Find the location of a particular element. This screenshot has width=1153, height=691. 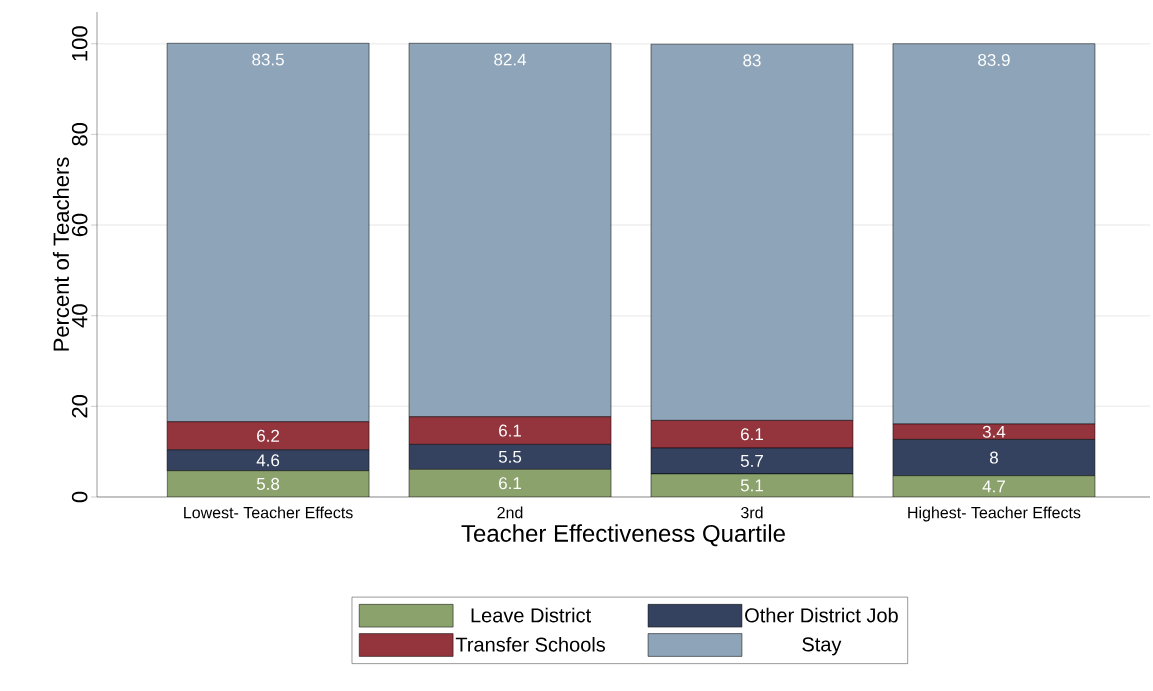

data-label: 83.9 is located at coordinates (994, 59).